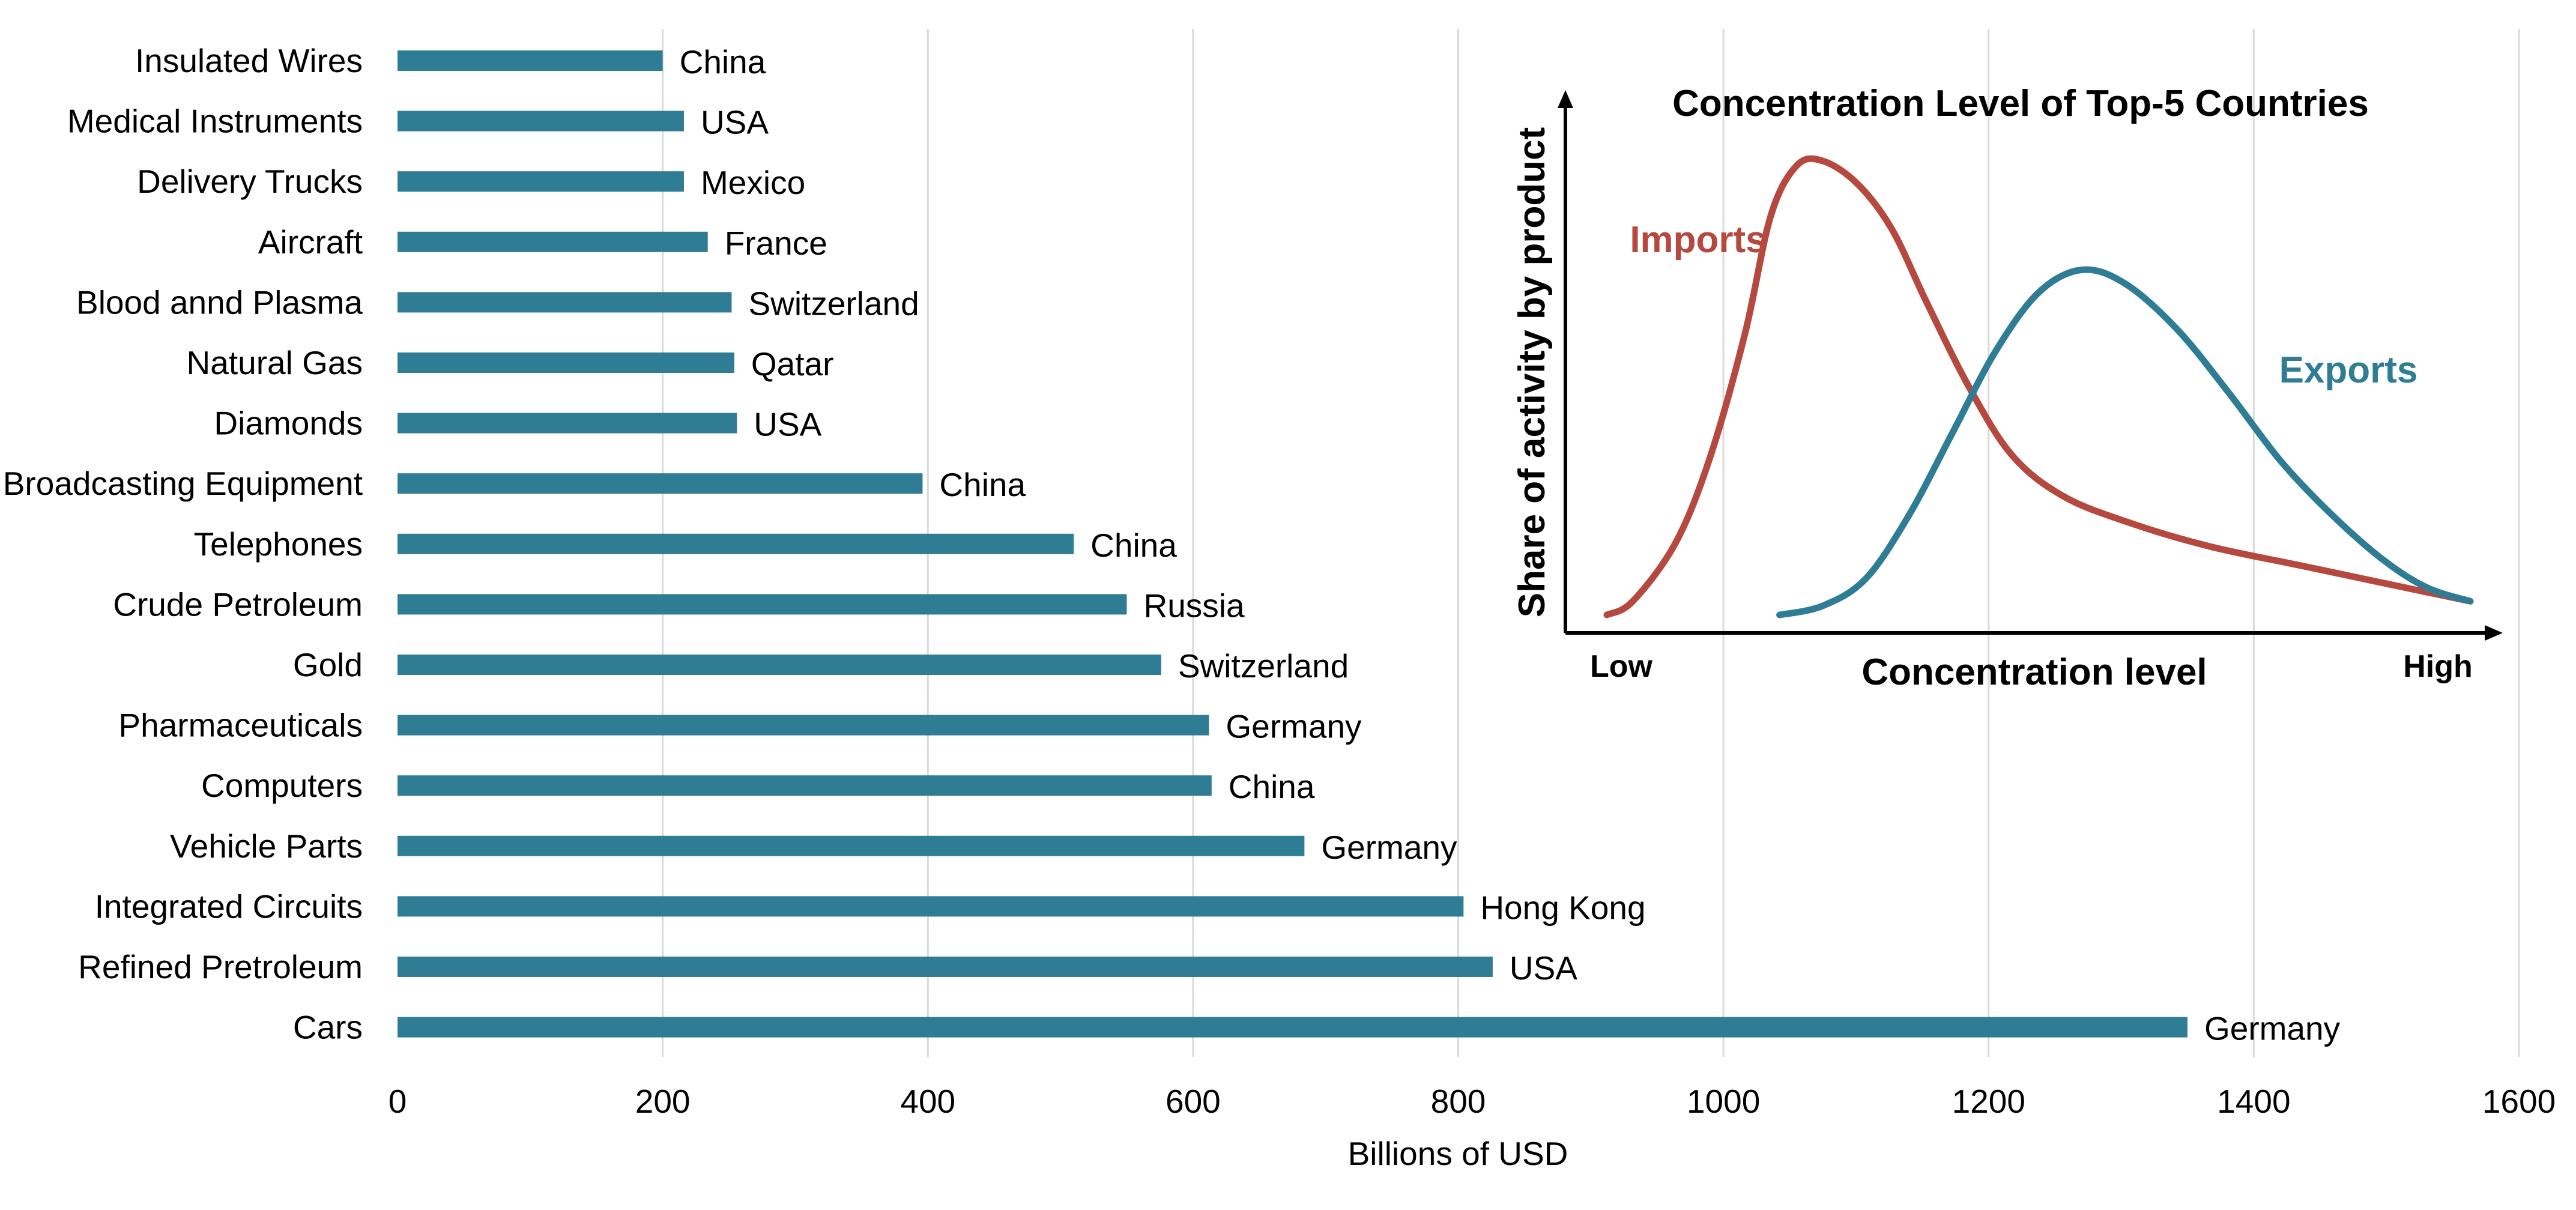 Image resolution: width=2576 pixels, height=1210 pixels. I want to click on category-label: Pharmaceuticals, so click(240, 725).